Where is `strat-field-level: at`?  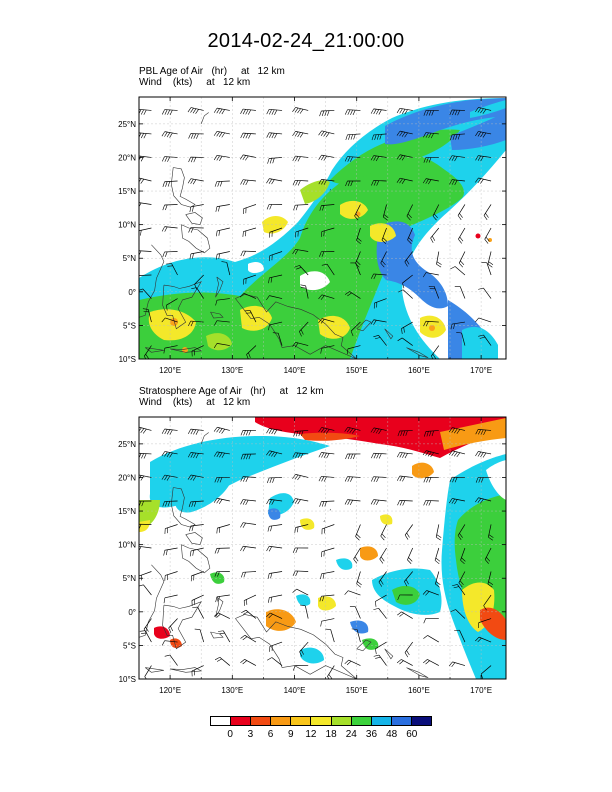 strat-field-level: at is located at coordinates (283, 391).